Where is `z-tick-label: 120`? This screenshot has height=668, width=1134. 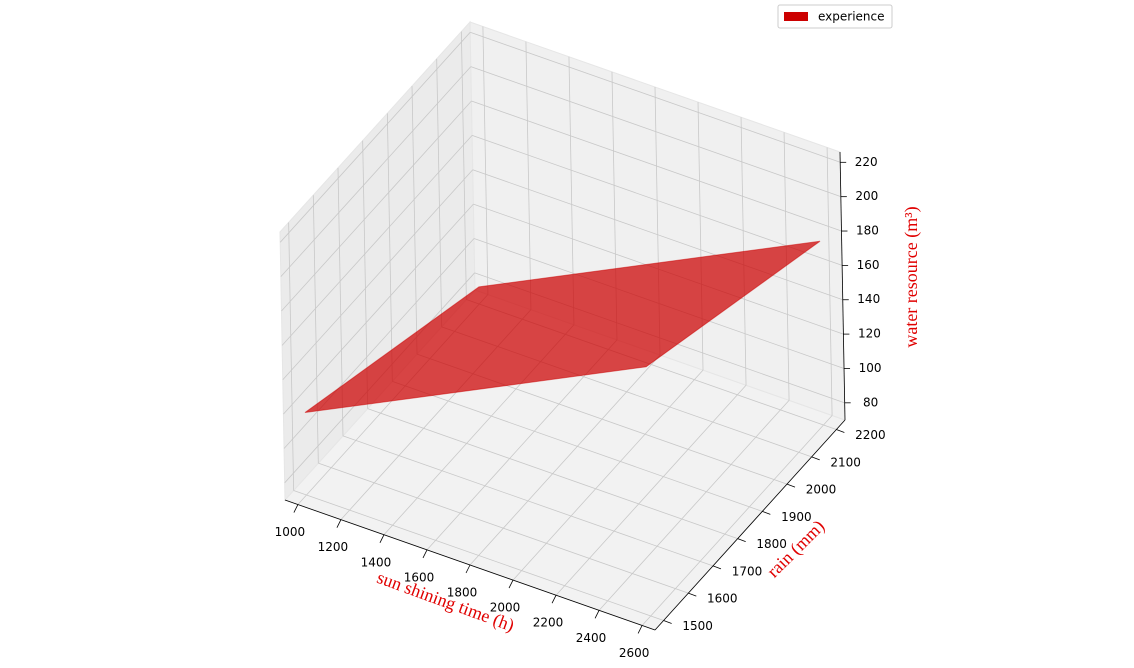 z-tick-label: 120 is located at coordinates (869, 334).